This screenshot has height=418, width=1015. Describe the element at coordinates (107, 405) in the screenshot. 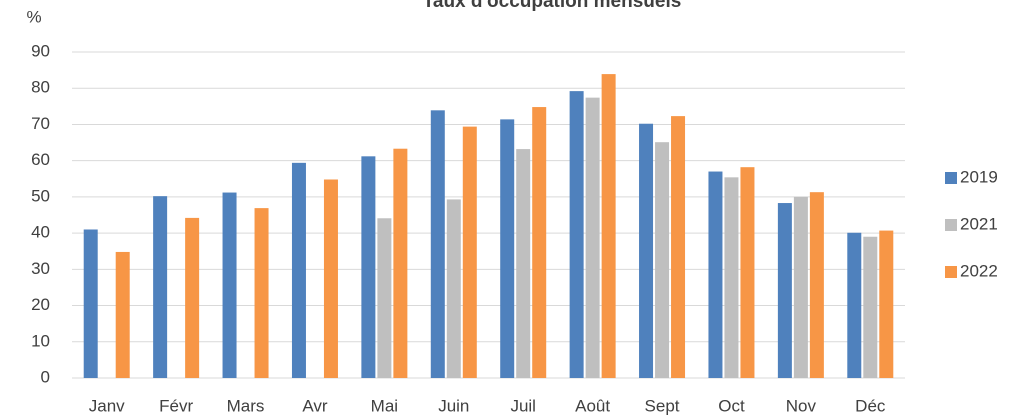

I see `x-tick-label: Janv` at that location.